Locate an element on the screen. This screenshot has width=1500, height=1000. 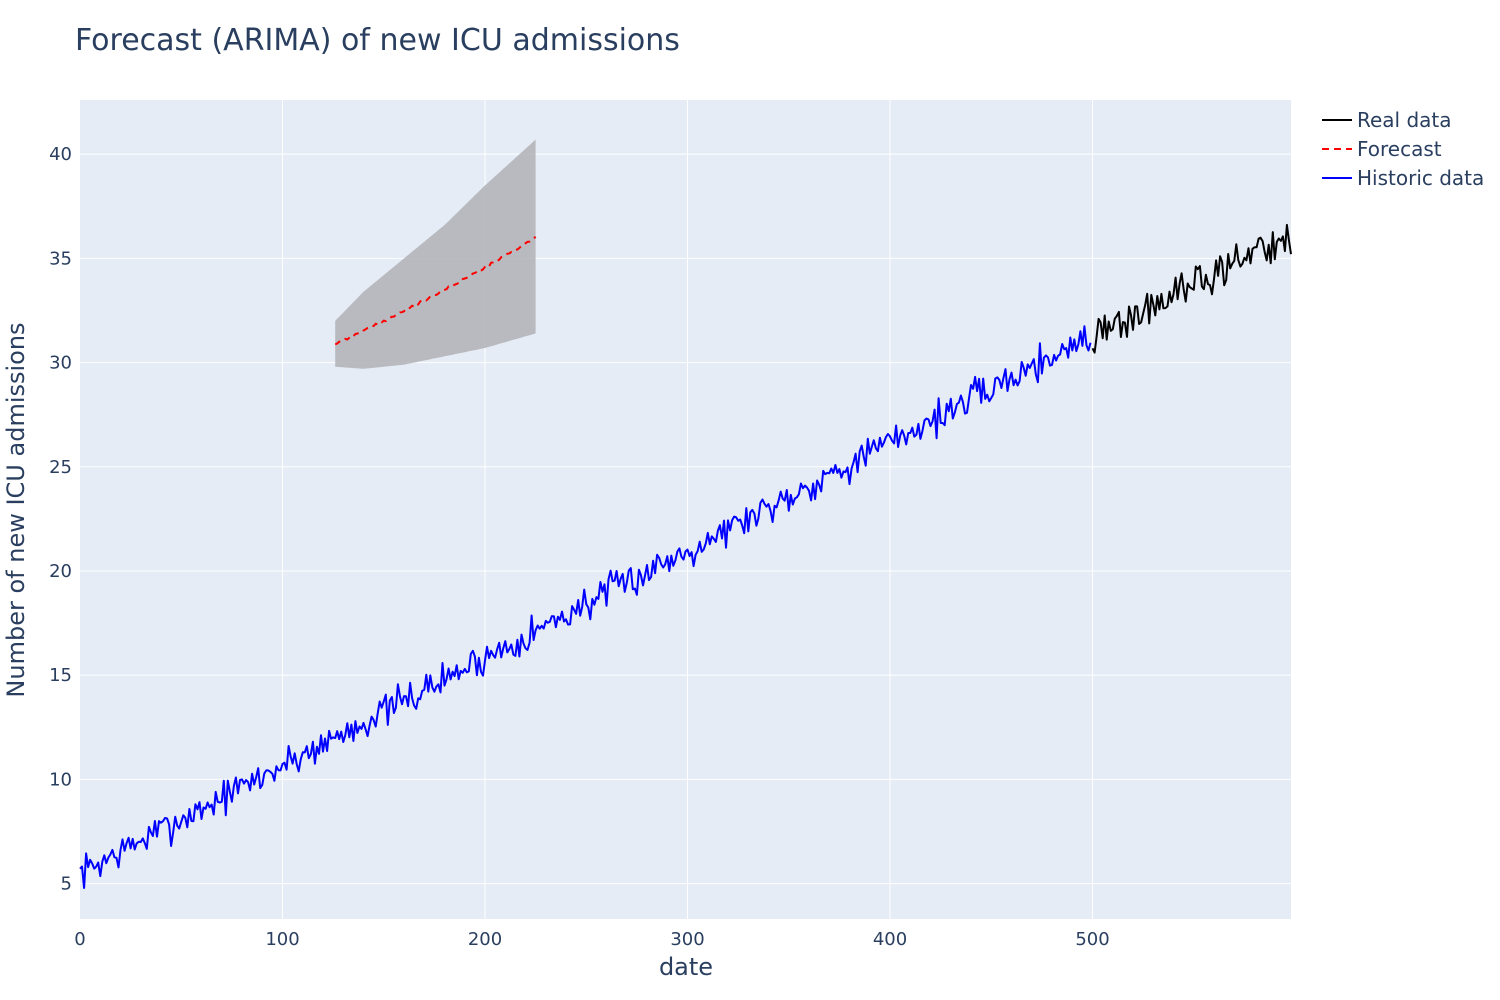
x-tick-label: 0 is located at coordinates (79, 939).